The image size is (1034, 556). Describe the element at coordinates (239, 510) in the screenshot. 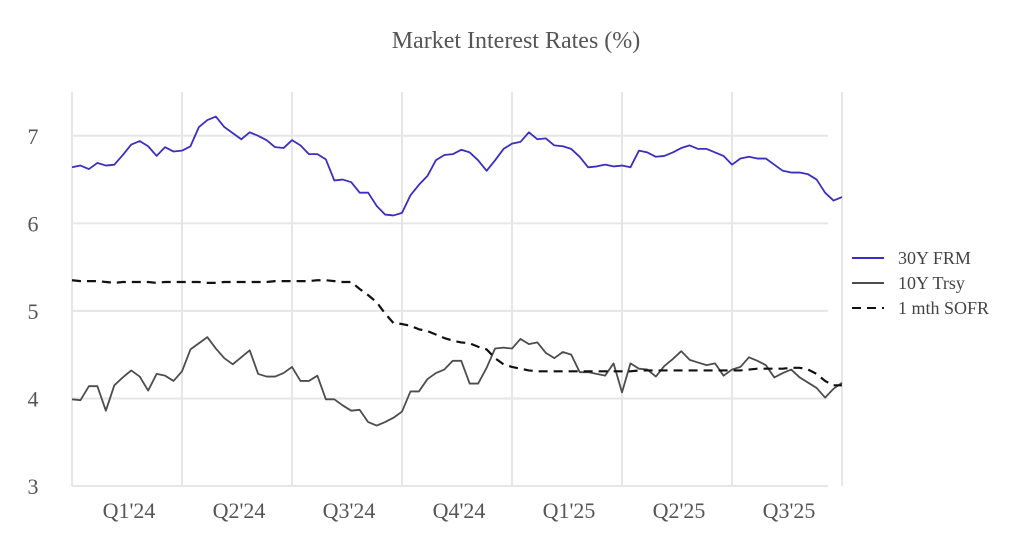

I see `x-tick-label: Q2'24` at that location.